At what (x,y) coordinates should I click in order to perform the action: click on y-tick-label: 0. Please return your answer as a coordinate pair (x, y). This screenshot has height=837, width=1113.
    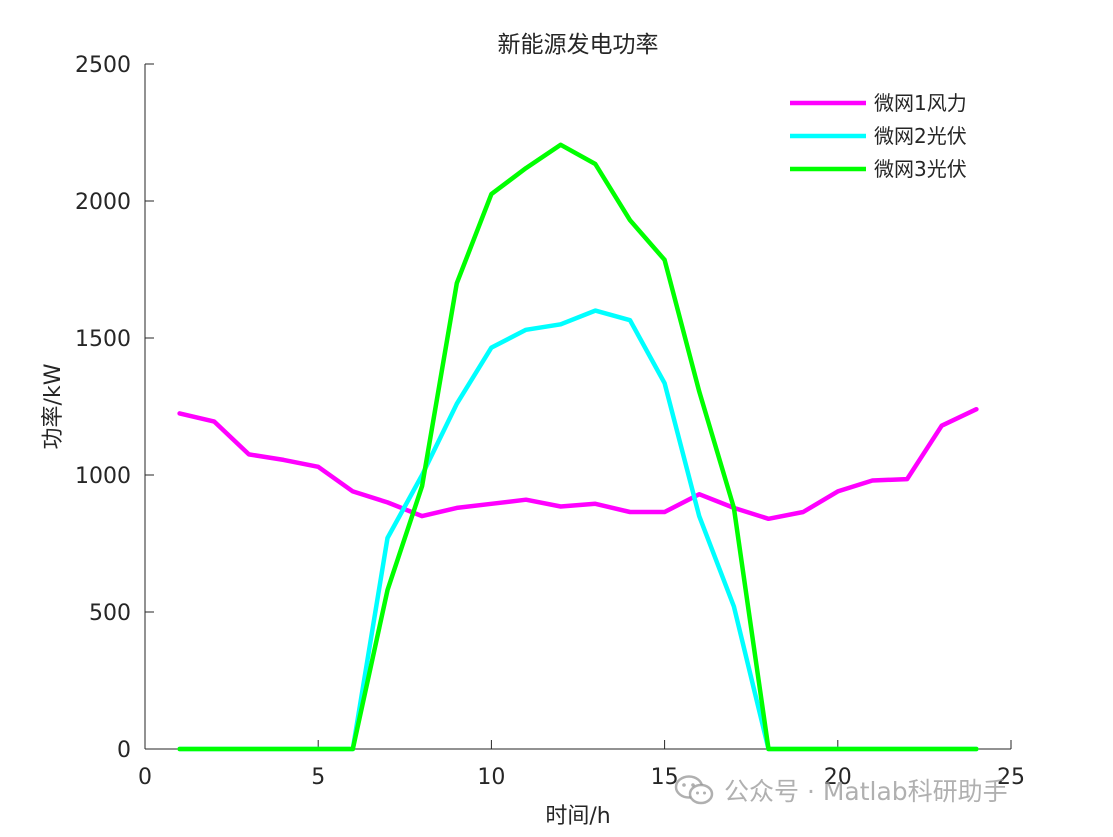
    Looking at the image, I should click on (124, 750).